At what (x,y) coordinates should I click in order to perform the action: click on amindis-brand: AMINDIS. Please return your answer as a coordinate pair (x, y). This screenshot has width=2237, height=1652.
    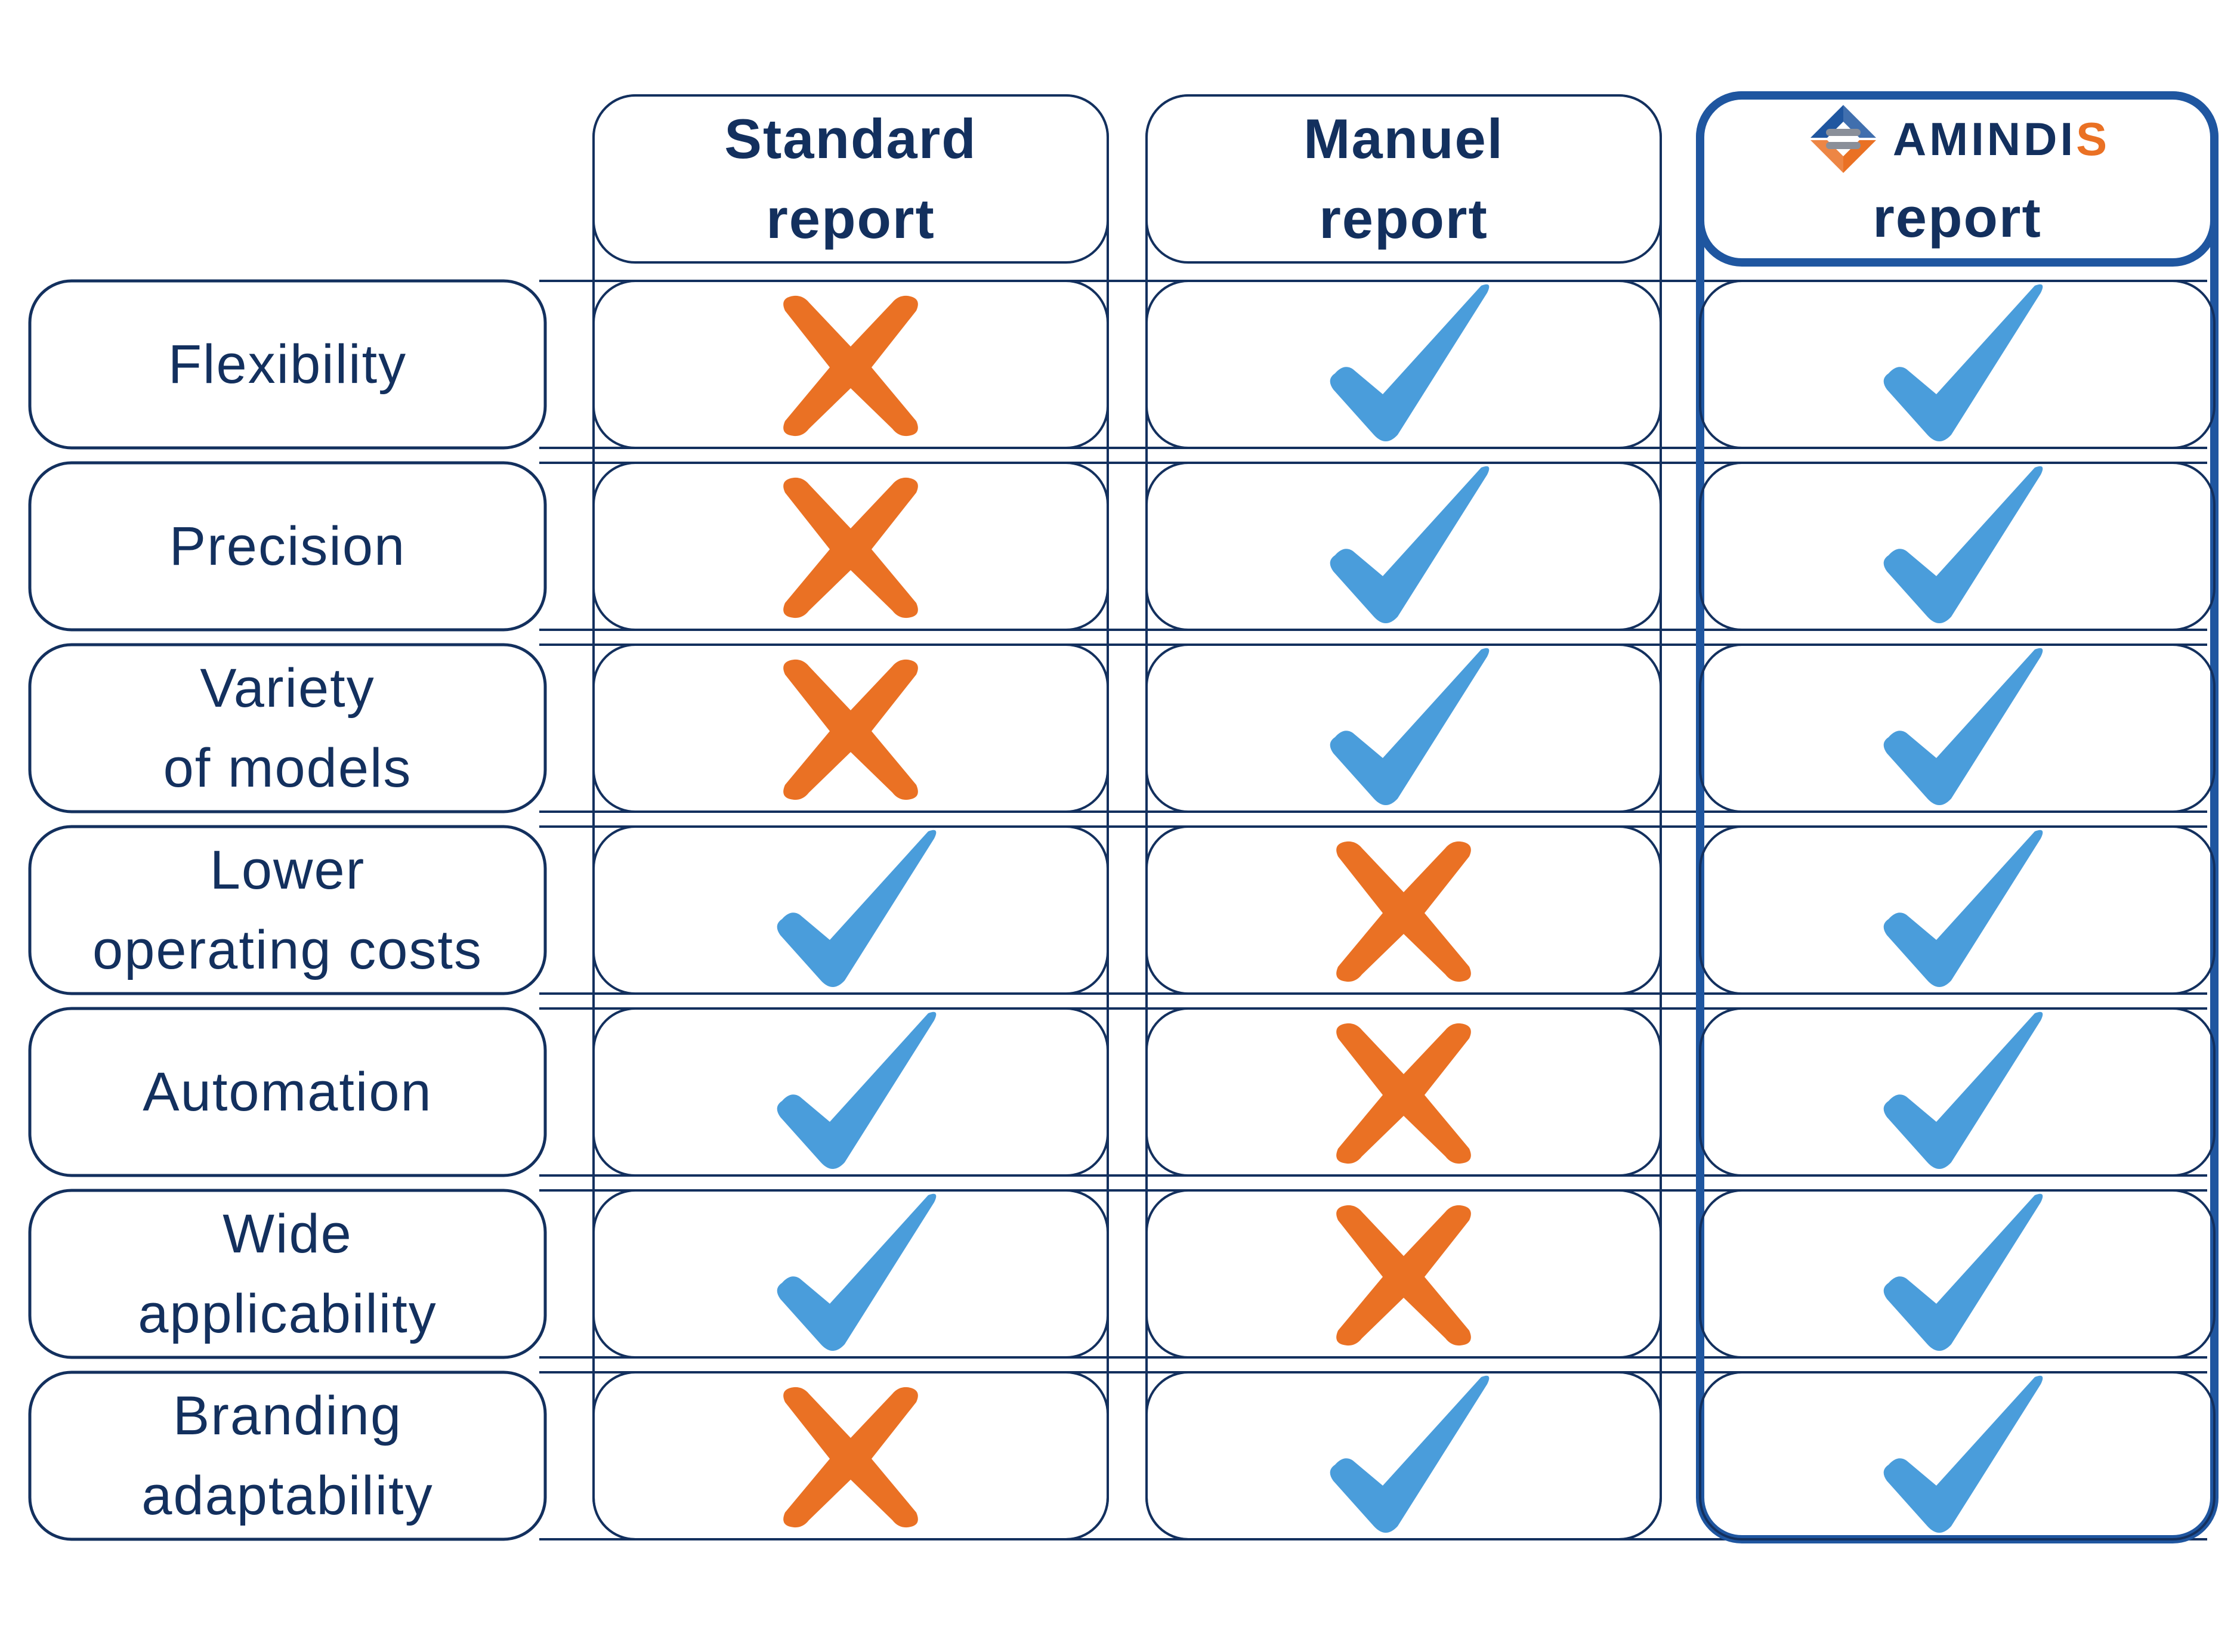
    Looking at the image, I should click on (1957, 139).